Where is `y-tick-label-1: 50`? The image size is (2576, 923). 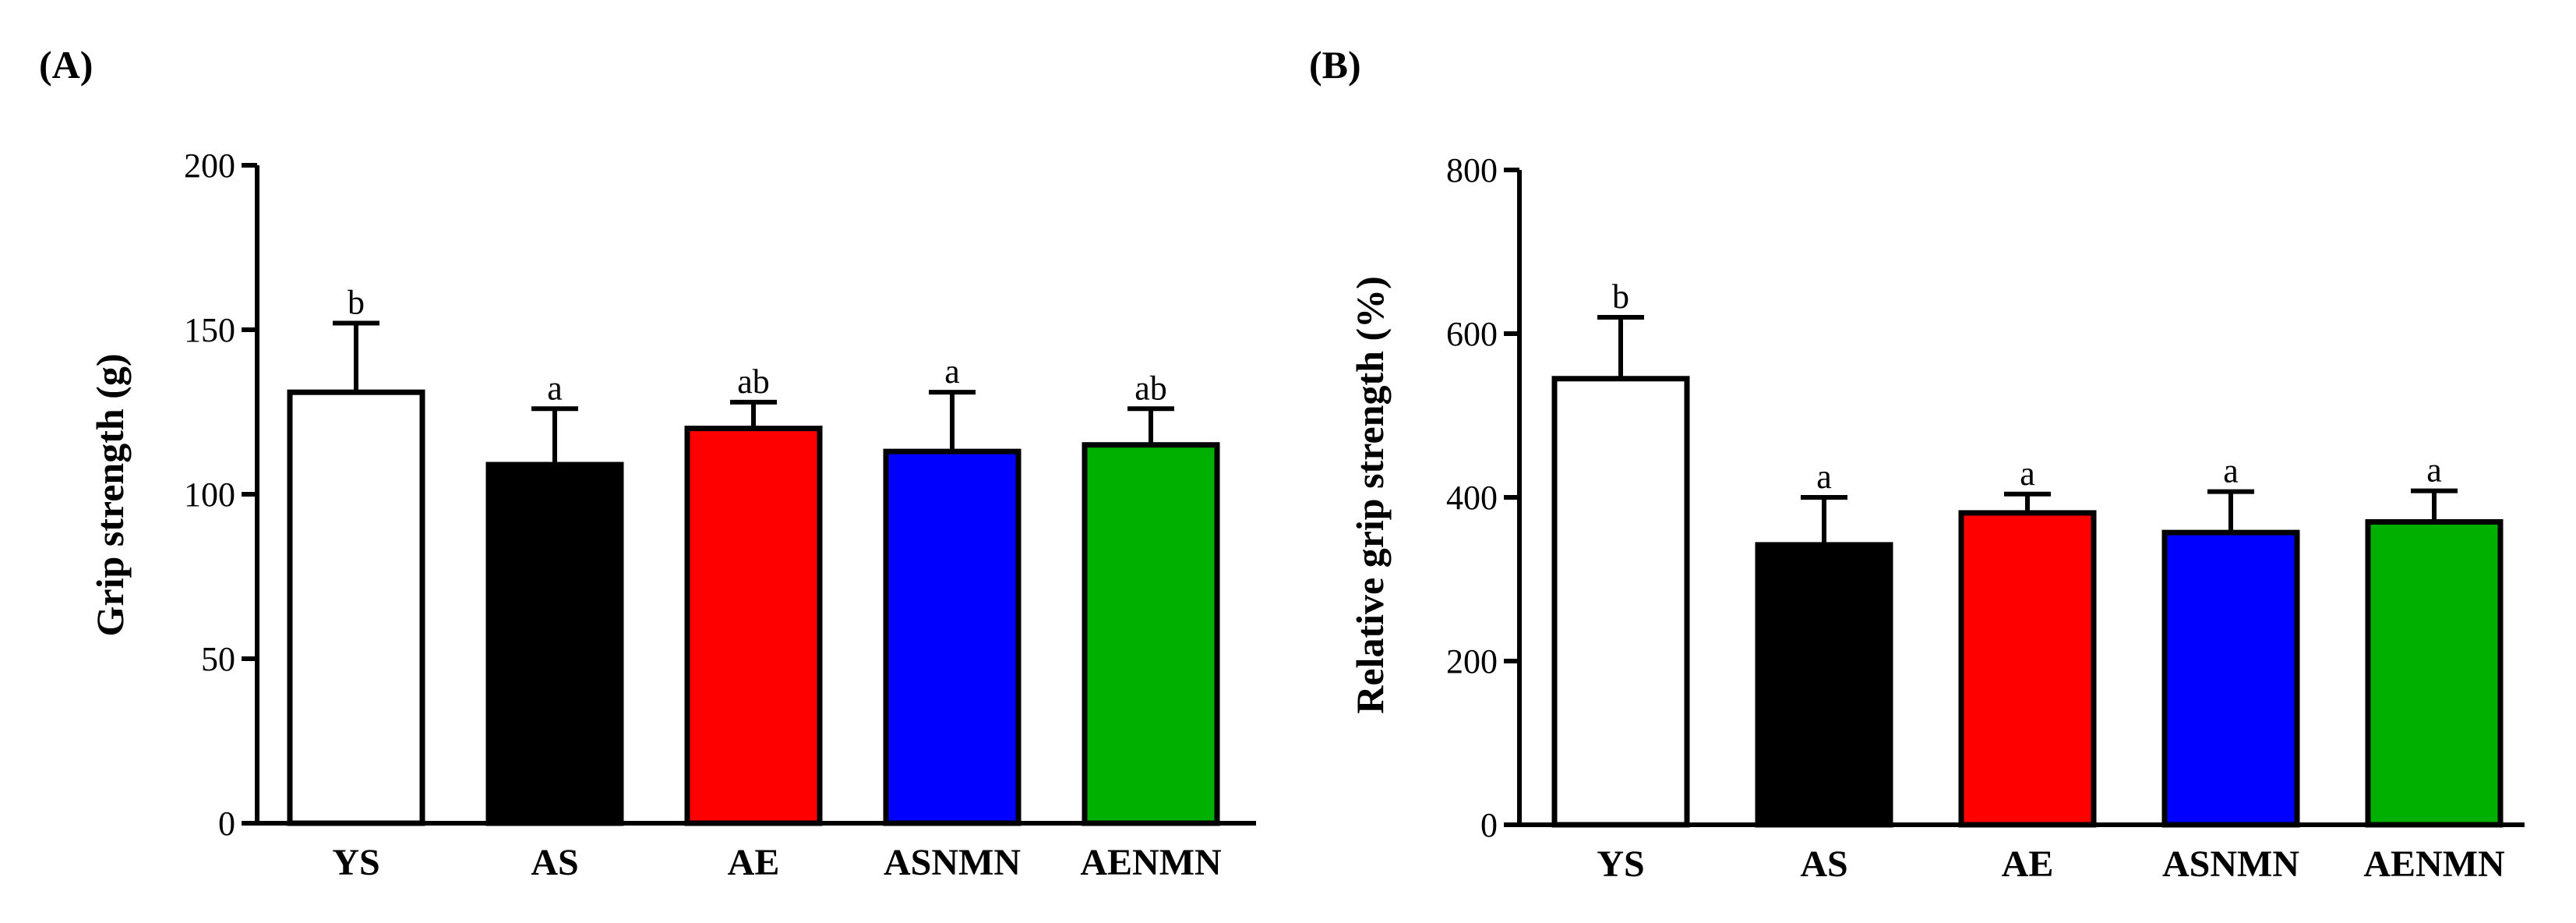
y-tick-label-1: 50 is located at coordinates (218, 659).